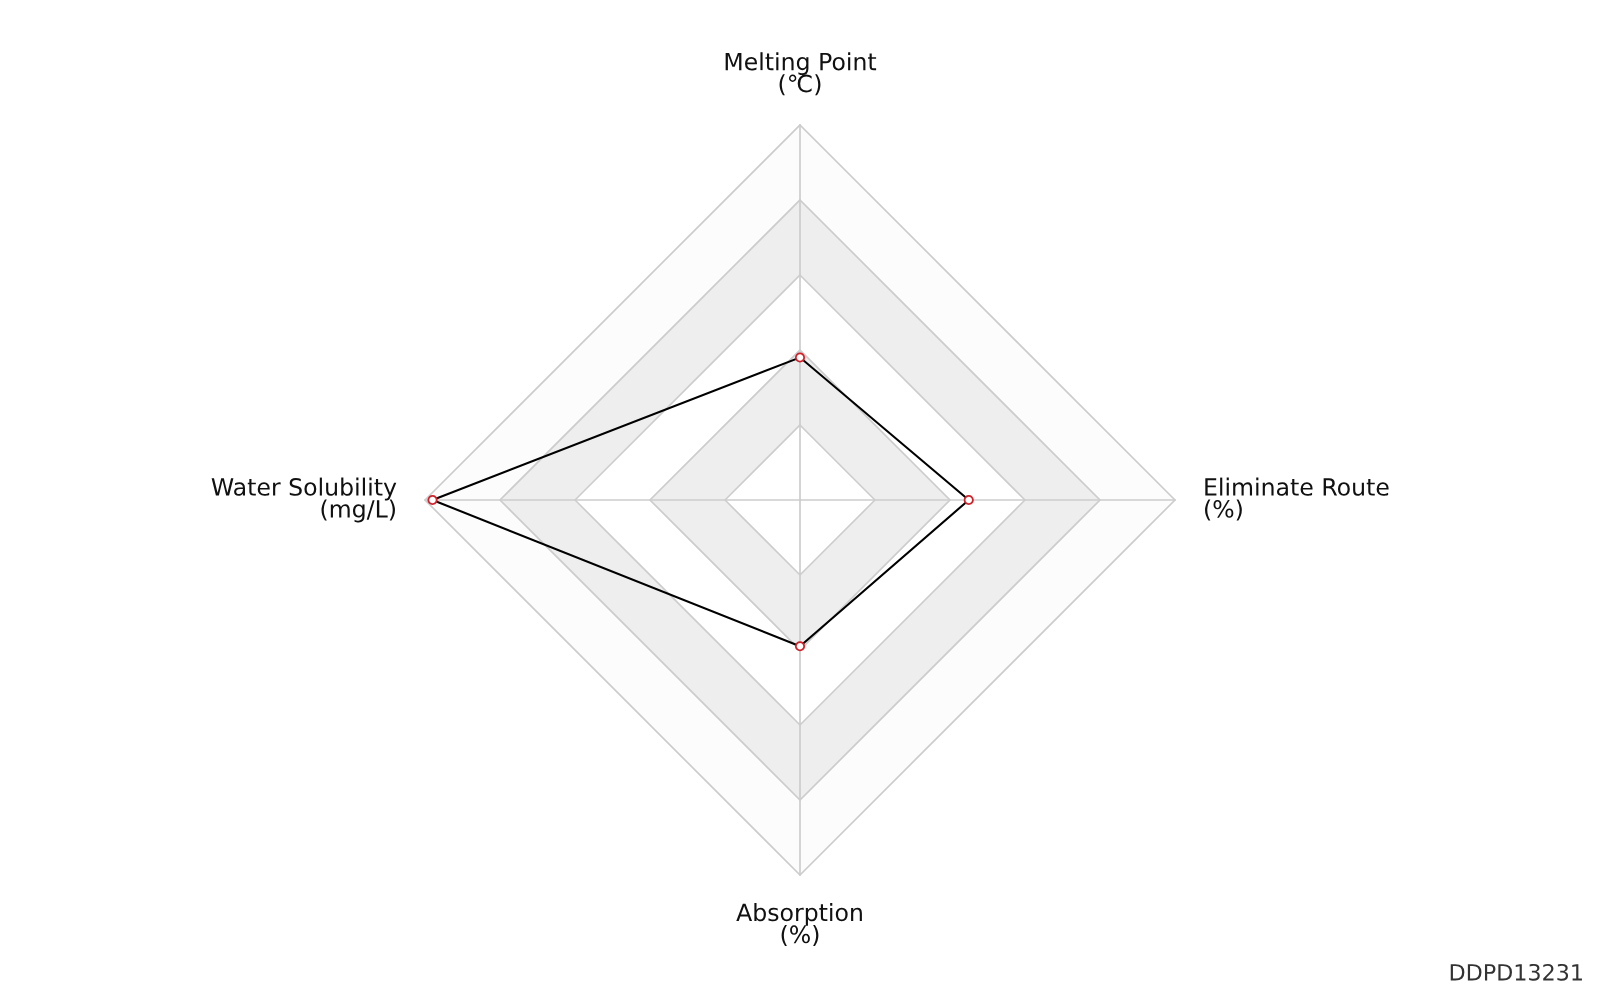  What do you see at coordinates (1516, 972) in the screenshot?
I see `text: DDPD13231` at bounding box center [1516, 972].